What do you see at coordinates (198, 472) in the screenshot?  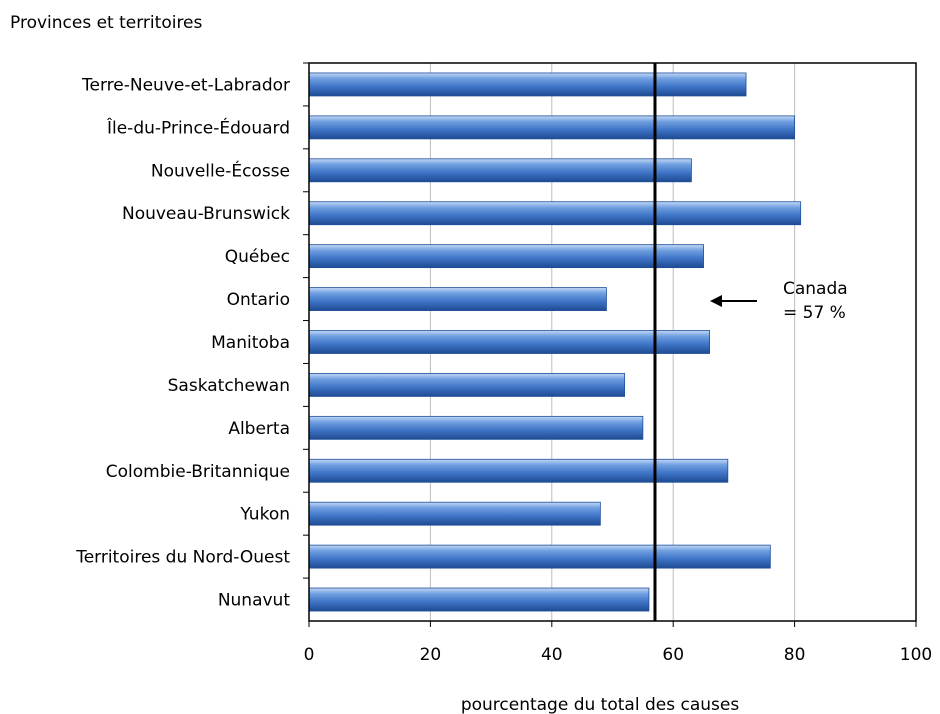 I see `category-label: Colombie-Britannique` at bounding box center [198, 472].